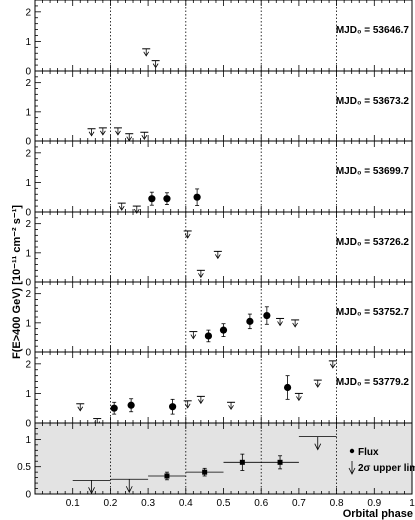  Describe the element at coordinates (352, 451) in the screenshot. I see `legend-flux-marker` at that location.